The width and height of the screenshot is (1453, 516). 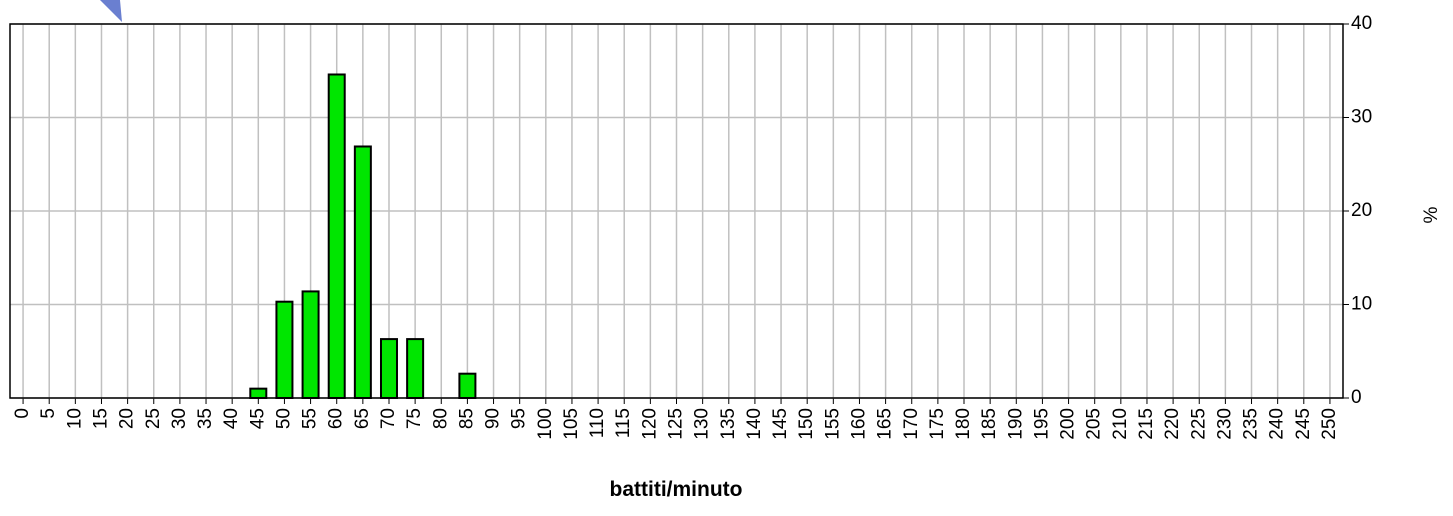 I want to click on x-tick-label: 15, so click(x=100, y=418).